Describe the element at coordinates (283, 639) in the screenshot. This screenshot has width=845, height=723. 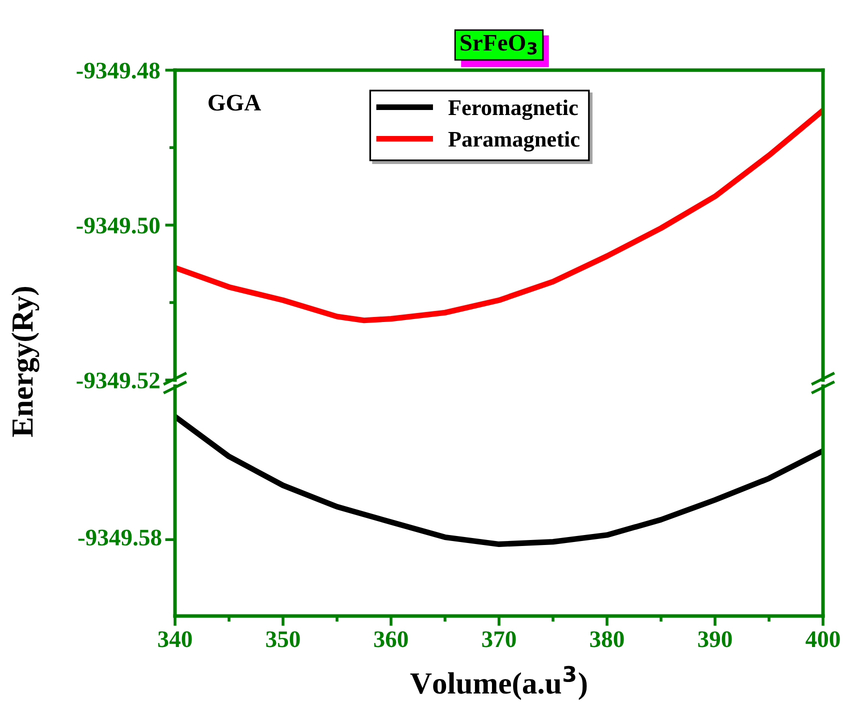
I see `x-tick-label: 350` at that location.